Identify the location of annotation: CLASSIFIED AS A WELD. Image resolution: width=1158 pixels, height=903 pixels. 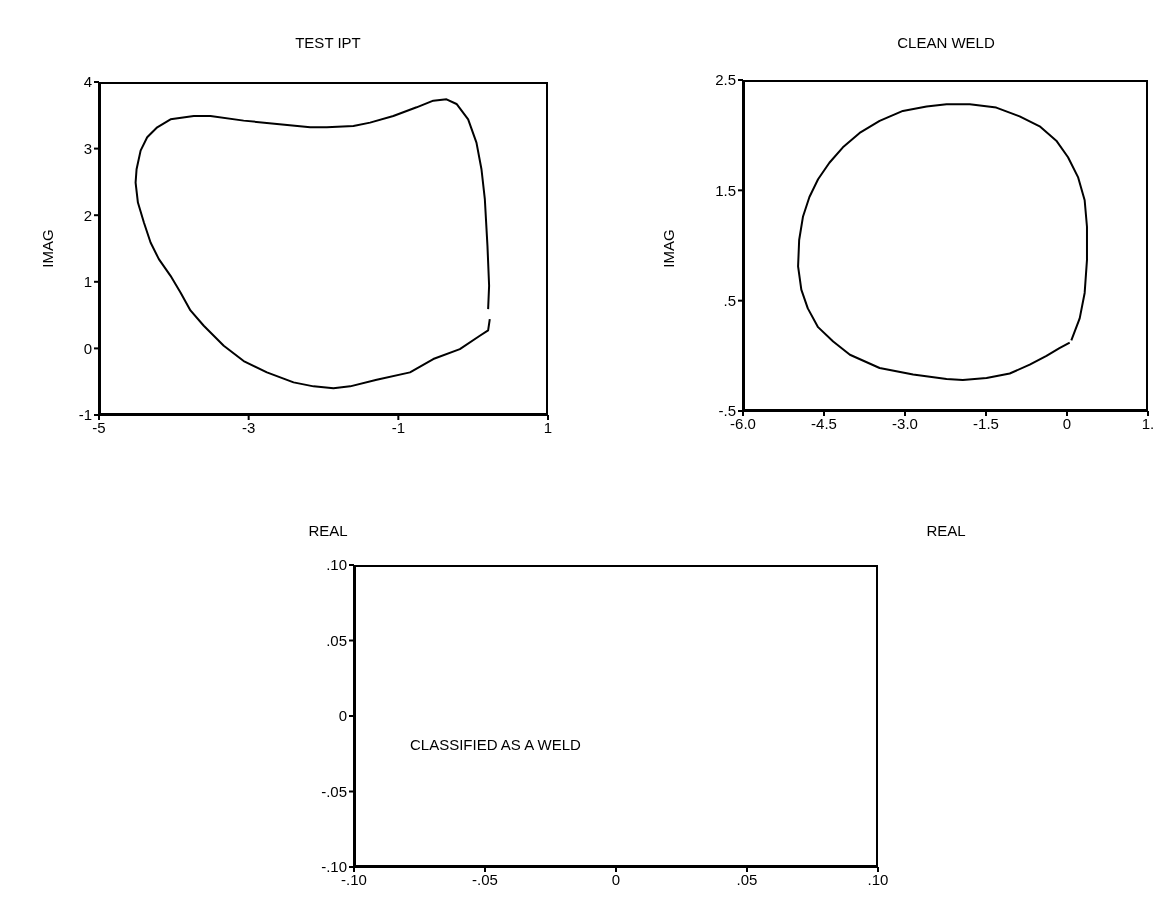
(495, 744).